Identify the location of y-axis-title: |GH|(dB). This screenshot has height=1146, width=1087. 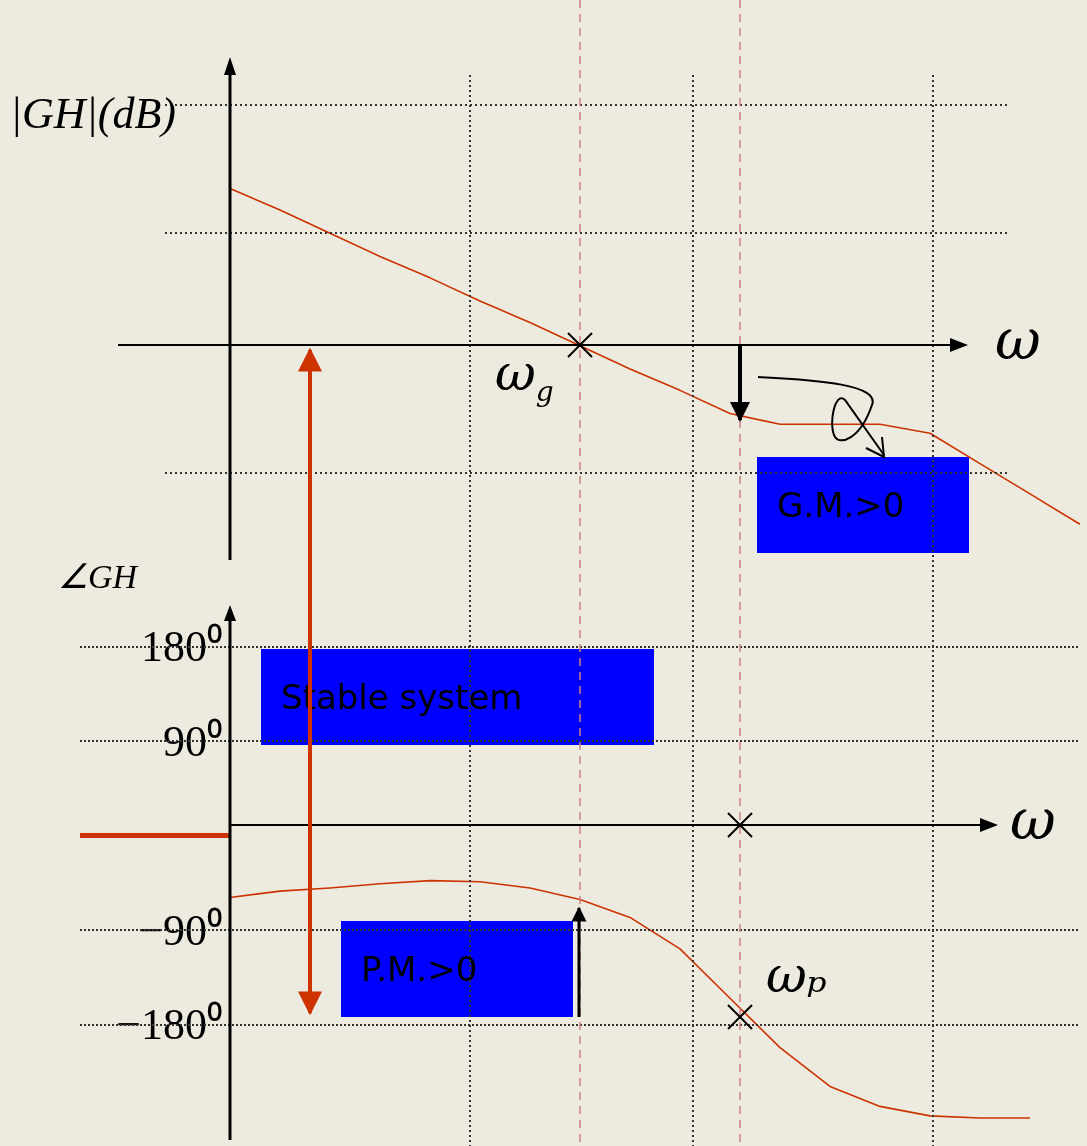
(93, 113).